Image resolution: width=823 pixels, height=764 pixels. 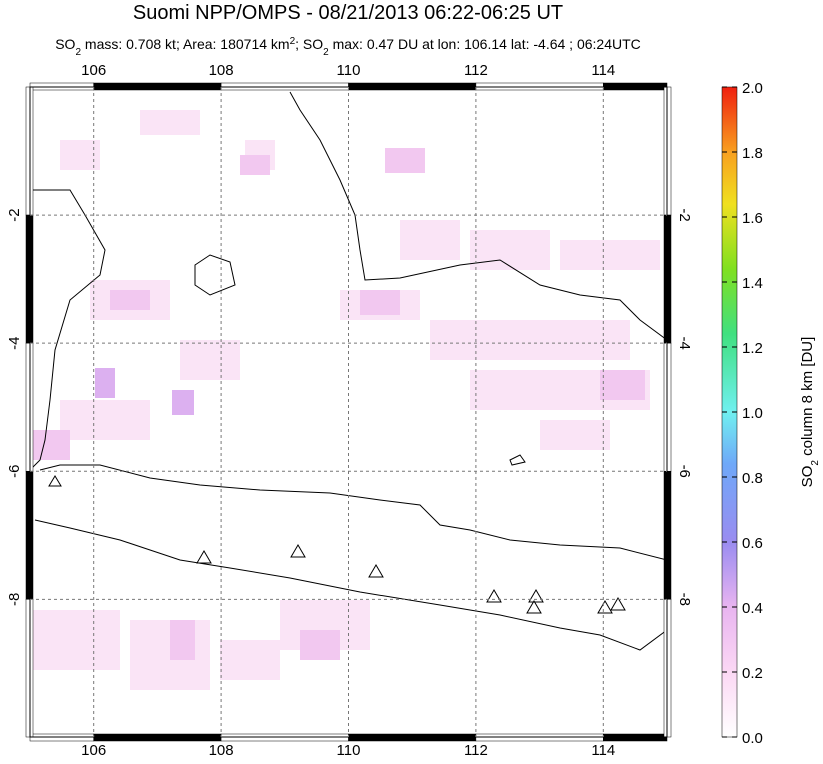 What do you see at coordinates (752, 608) in the screenshot?
I see `colorbar-tick-label: 0.4` at bounding box center [752, 608].